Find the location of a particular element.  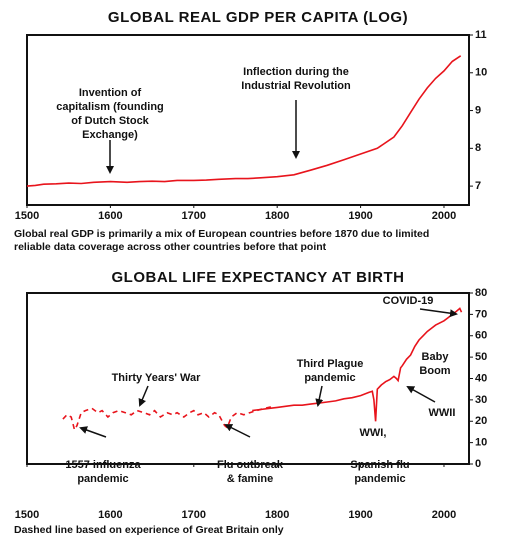

chart-title: GLOBAL LIFE EXPECTANCY AT BIRTH is located at coordinates (257, 277).